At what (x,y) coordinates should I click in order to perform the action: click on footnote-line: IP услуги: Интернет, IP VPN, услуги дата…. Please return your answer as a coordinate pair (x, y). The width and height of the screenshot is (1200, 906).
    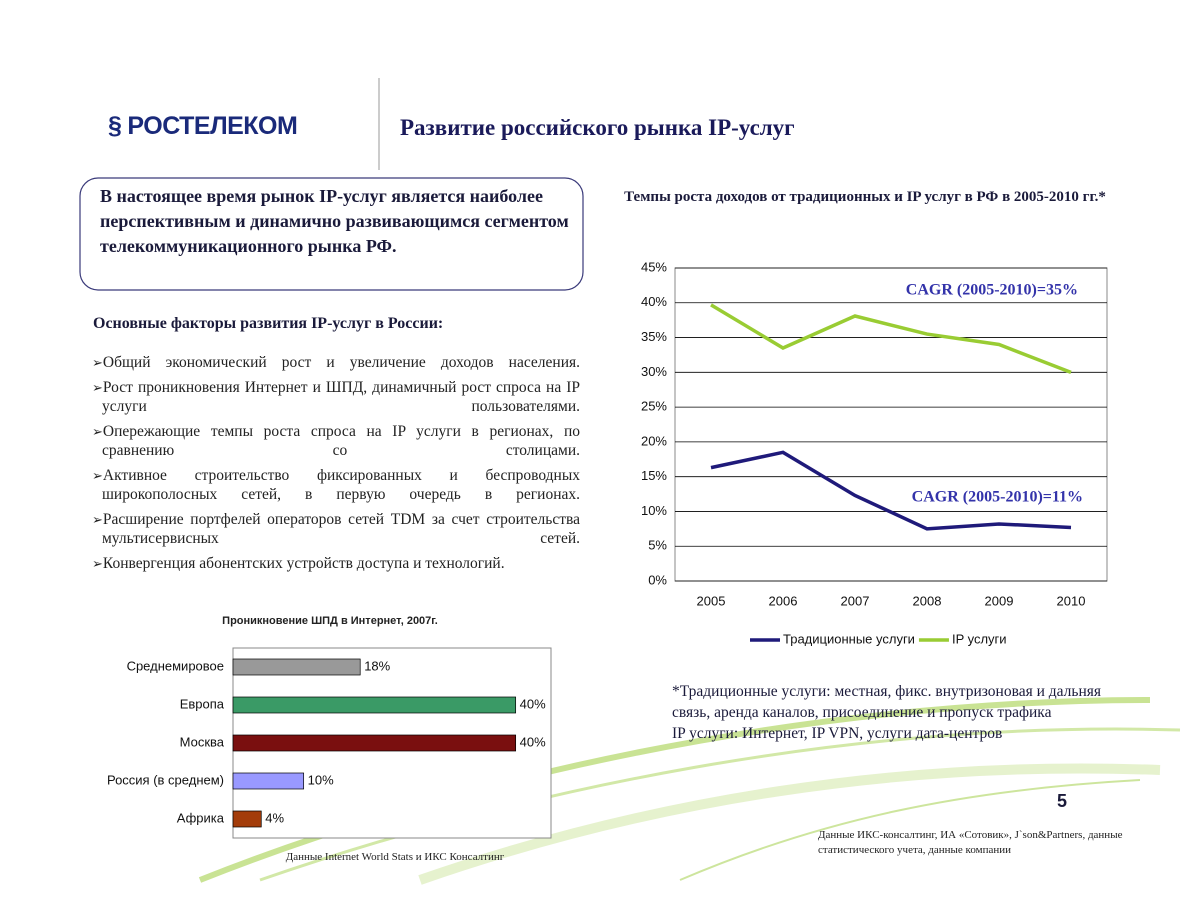
    Looking at the image, I should click on (837, 733).